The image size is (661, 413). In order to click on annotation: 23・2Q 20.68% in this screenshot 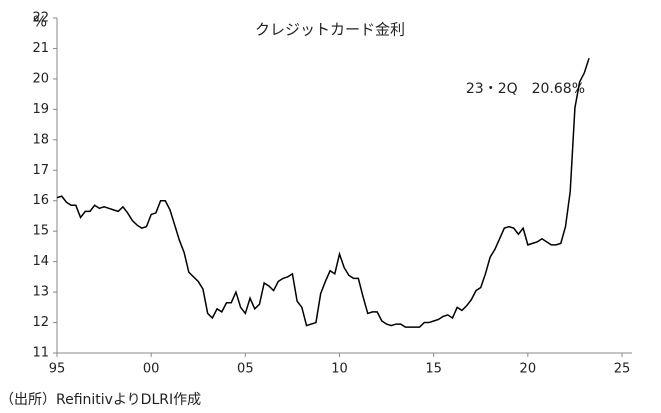, I will do `click(525, 89)`.